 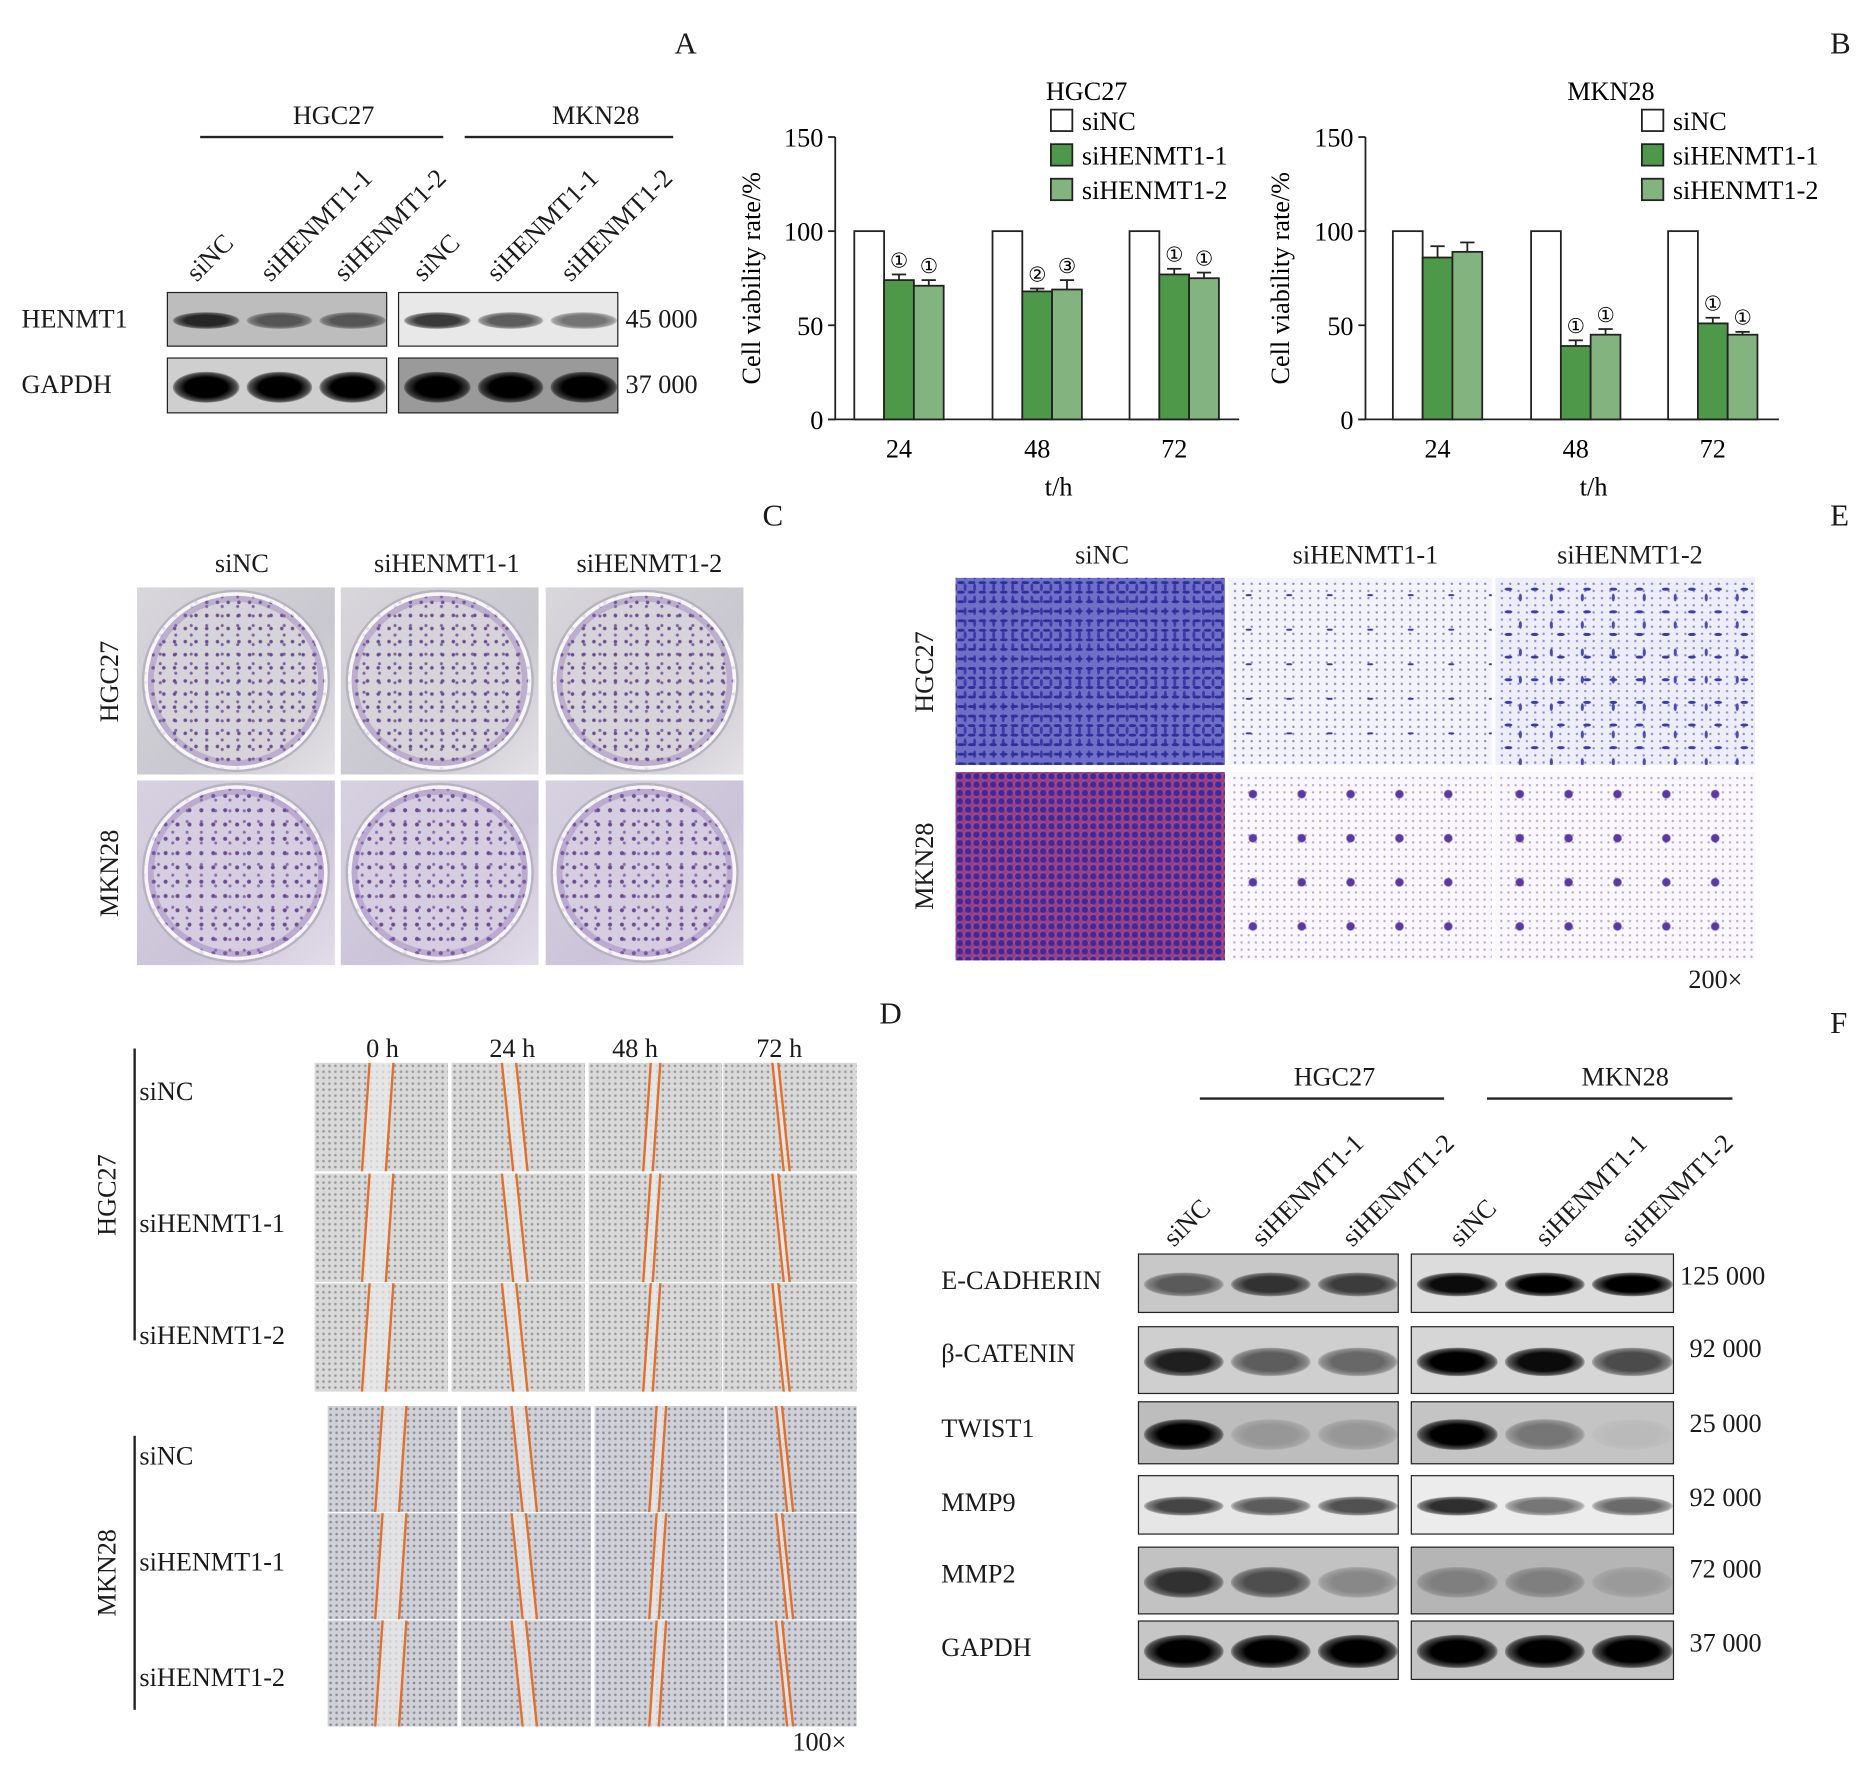 I want to click on protein-label: β-CATENIN, so click(x=1008, y=1353).